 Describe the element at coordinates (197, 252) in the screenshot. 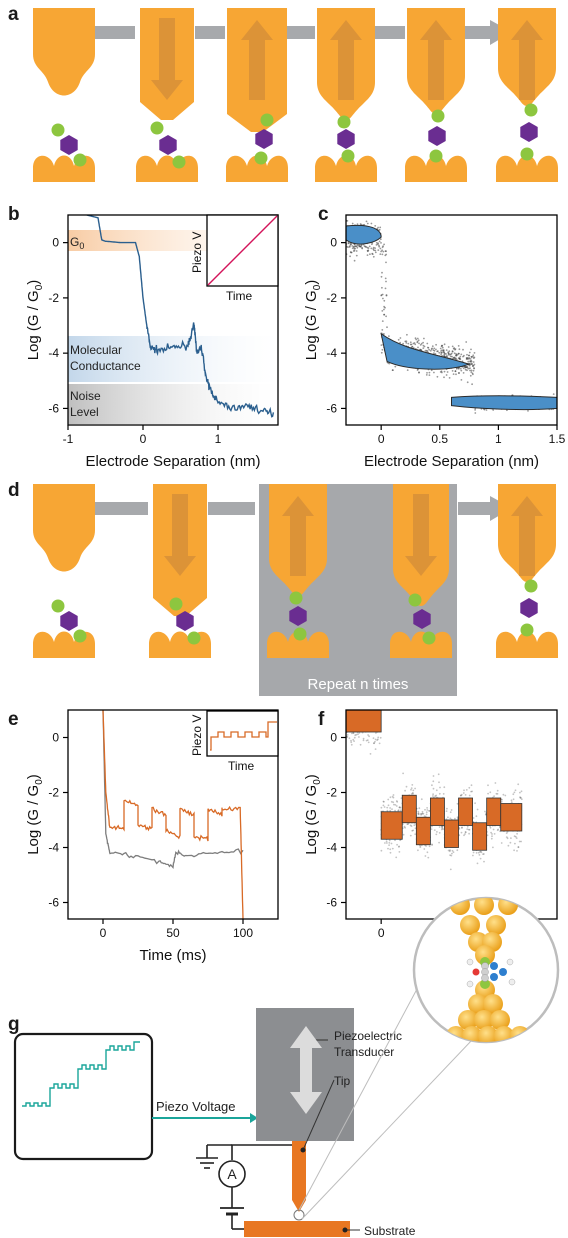

I see `inset-b-ylabel: Piezo V` at that location.